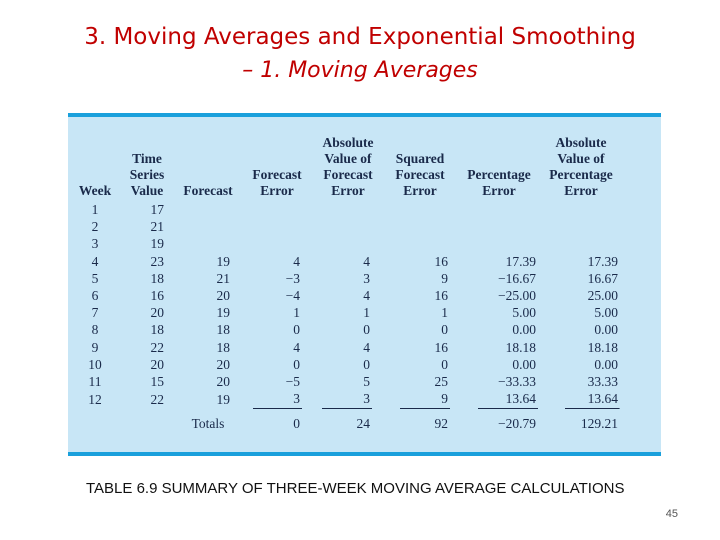  Describe the element at coordinates (345, 347) in the screenshot. I see `table-row: 9 22 18 4 4 16 18.18 18.18` at that location.